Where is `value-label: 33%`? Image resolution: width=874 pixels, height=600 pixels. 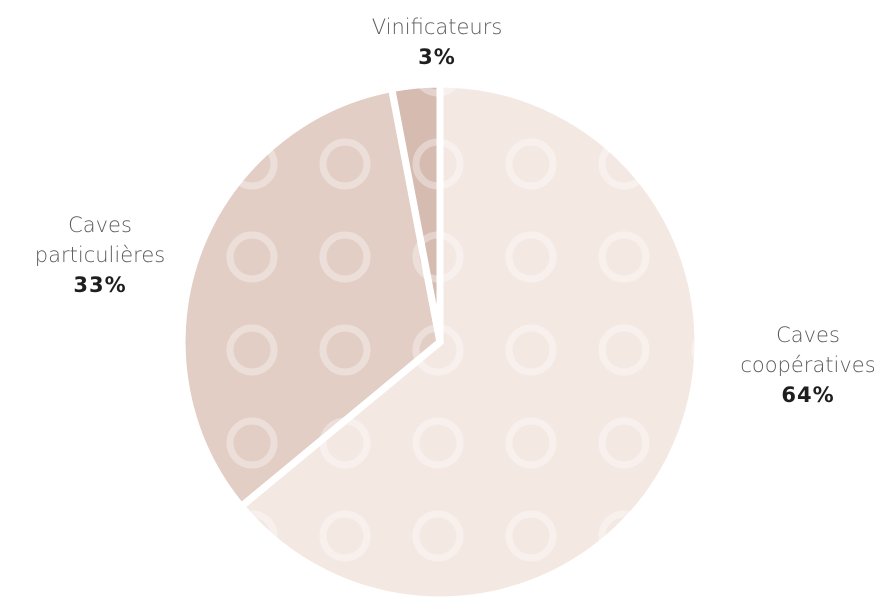
value-label: 33% is located at coordinates (100, 285).